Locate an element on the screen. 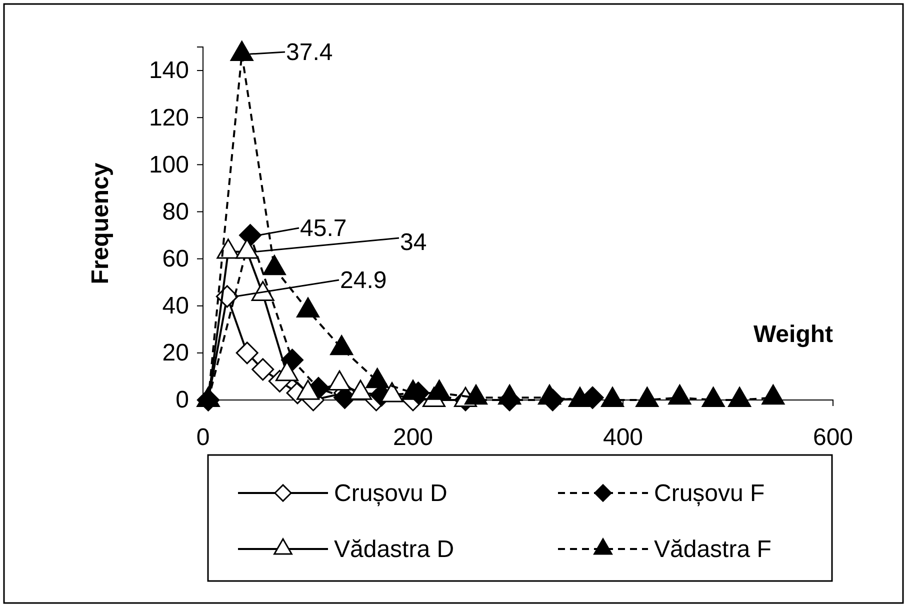 This screenshot has height=607, width=907. y-tick-label: 120 is located at coordinates (168, 118).